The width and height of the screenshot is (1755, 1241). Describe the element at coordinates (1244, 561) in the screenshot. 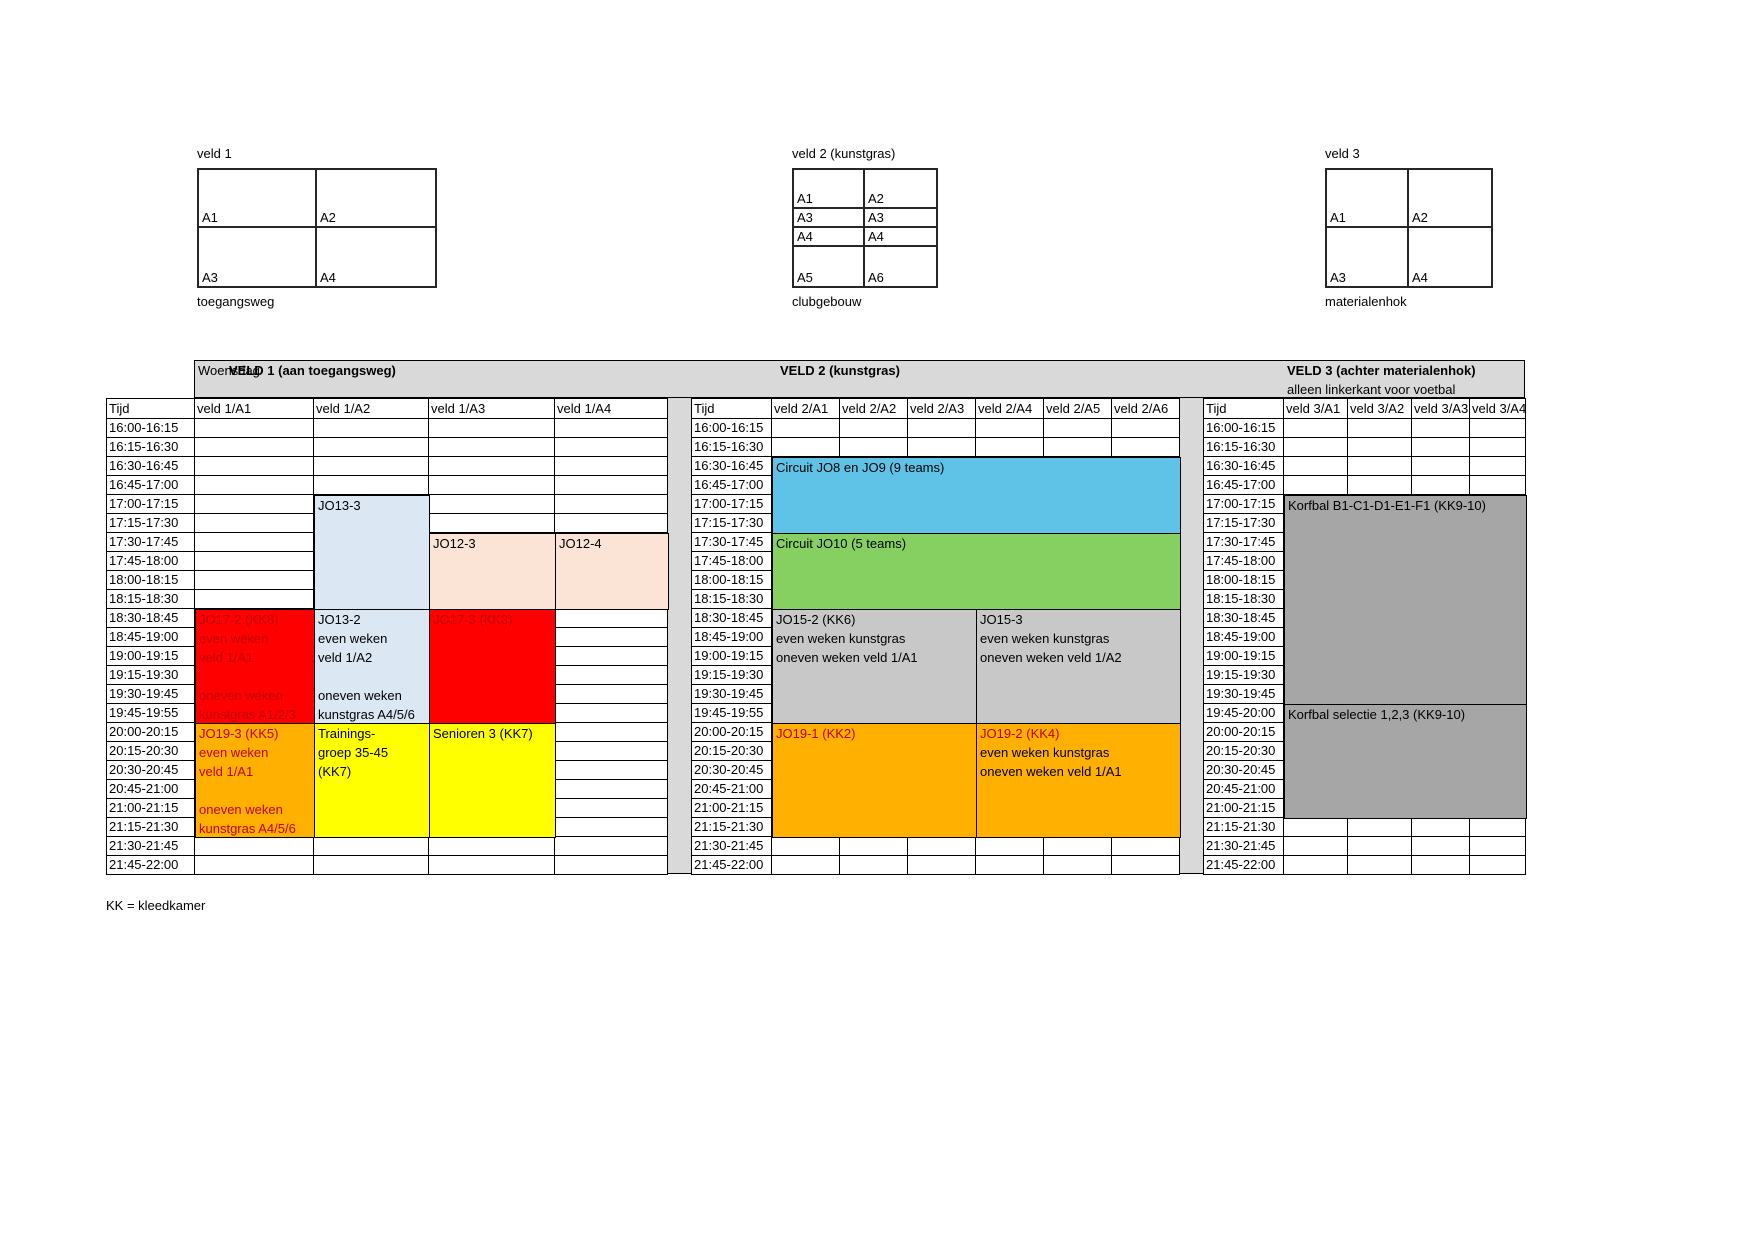

I see `time-cell: 17:45-18:00` at that location.